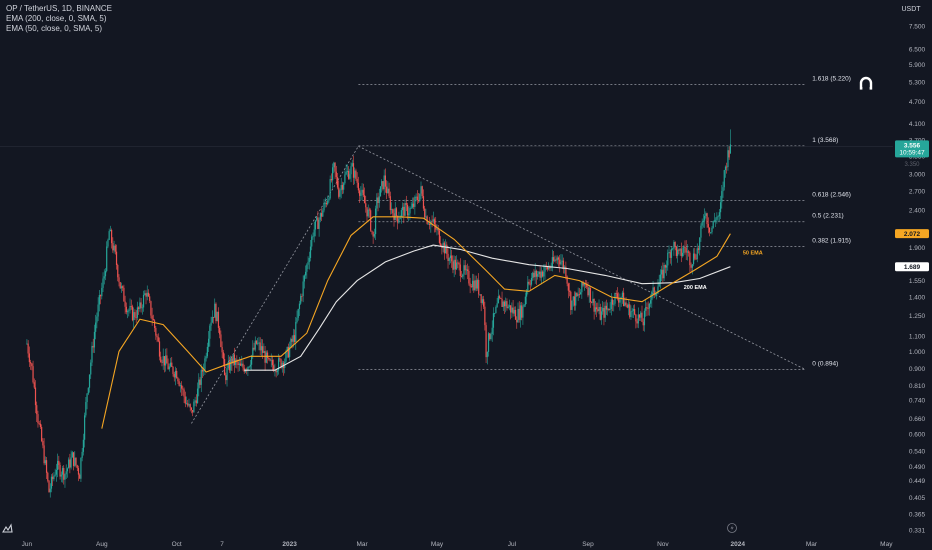 The image size is (932, 550). Describe the element at coordinates (487, 307) in the screenshot. I see `ema200-line` at that location.